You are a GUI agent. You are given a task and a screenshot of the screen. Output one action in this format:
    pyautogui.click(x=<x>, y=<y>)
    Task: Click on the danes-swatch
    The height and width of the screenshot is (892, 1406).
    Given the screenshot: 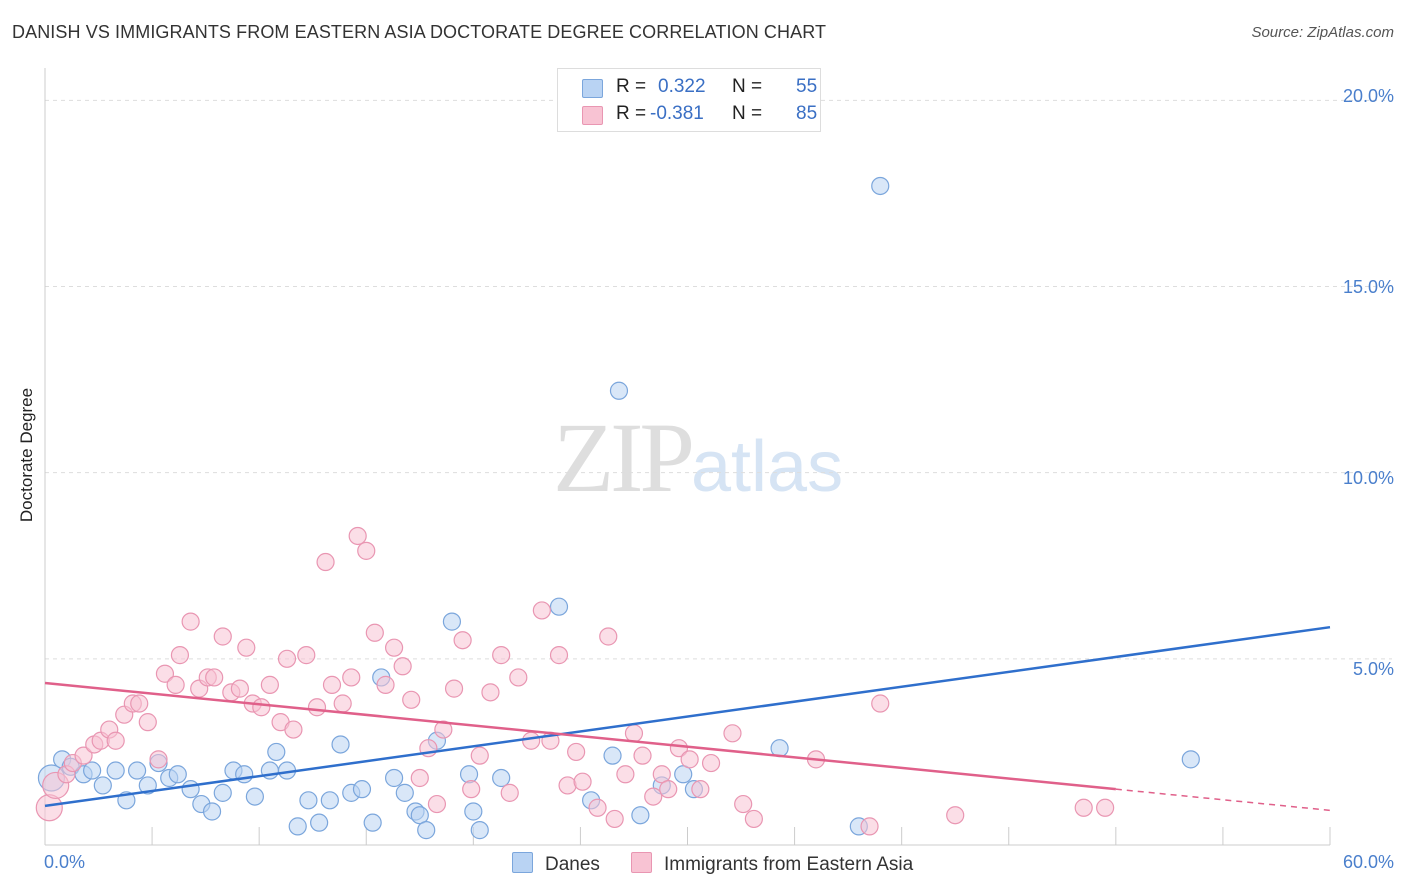 What is the action you would take?
    pyautogui.click(x=592, y=88)
    